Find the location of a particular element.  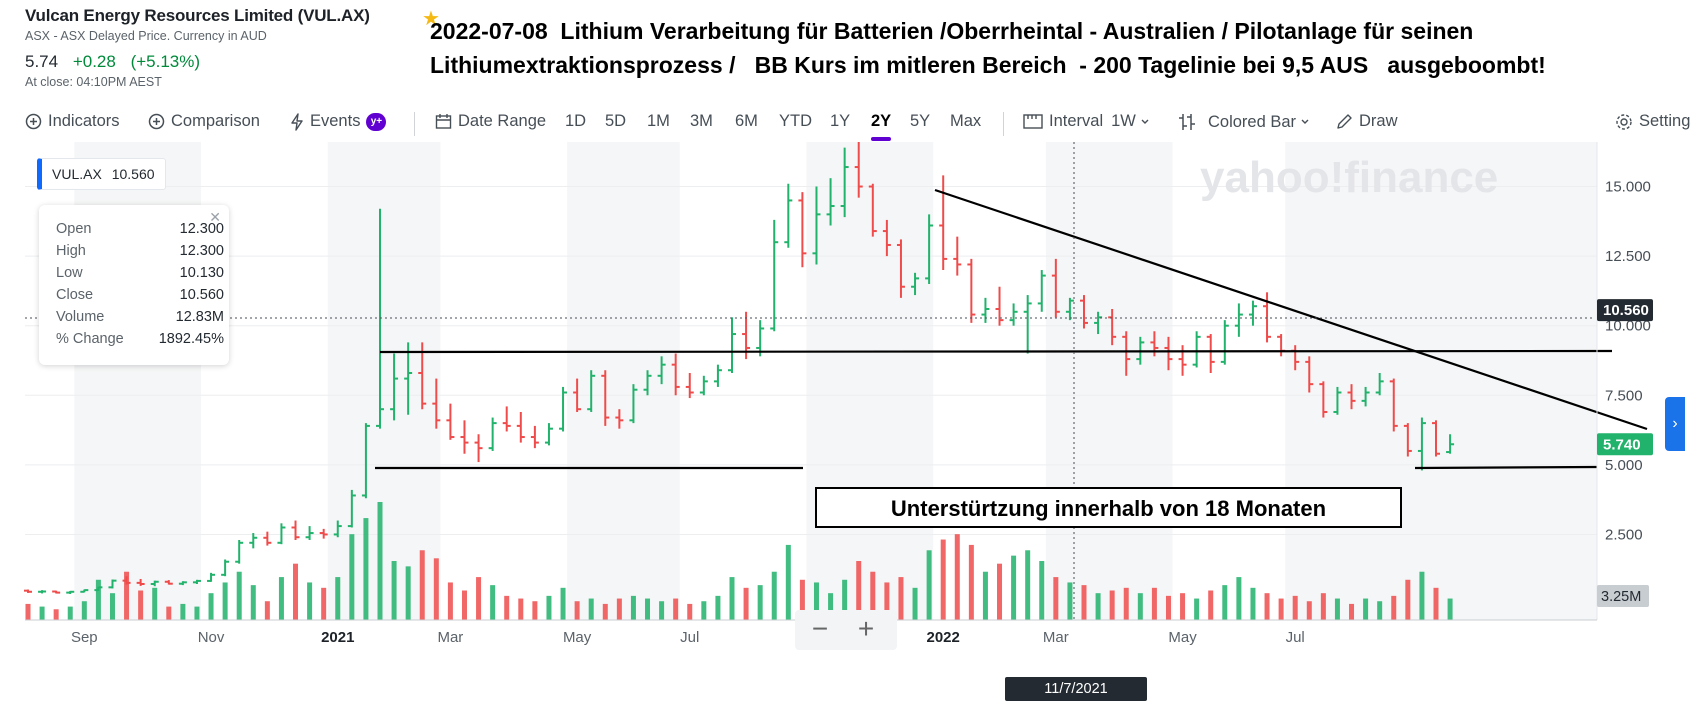

month-band is located at coordinates (1109, 381).